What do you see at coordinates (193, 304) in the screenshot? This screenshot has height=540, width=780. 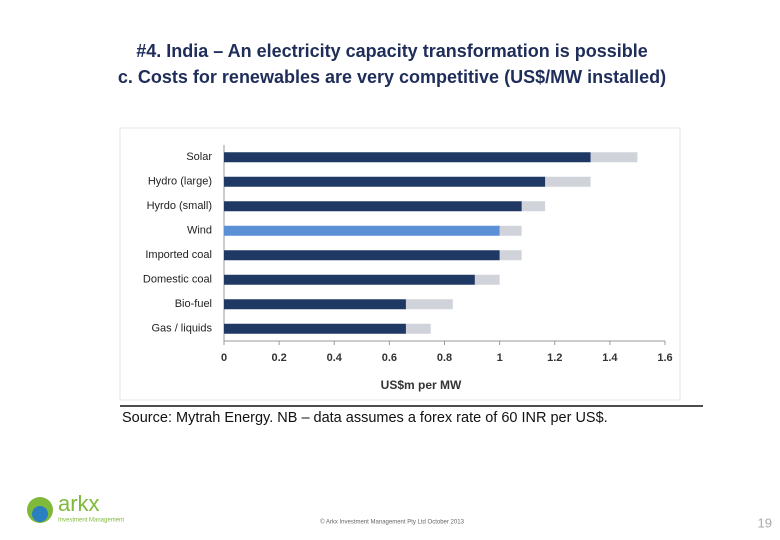 I see `y-tick-label: Bio-fuel` at bounding box center [193, 304].